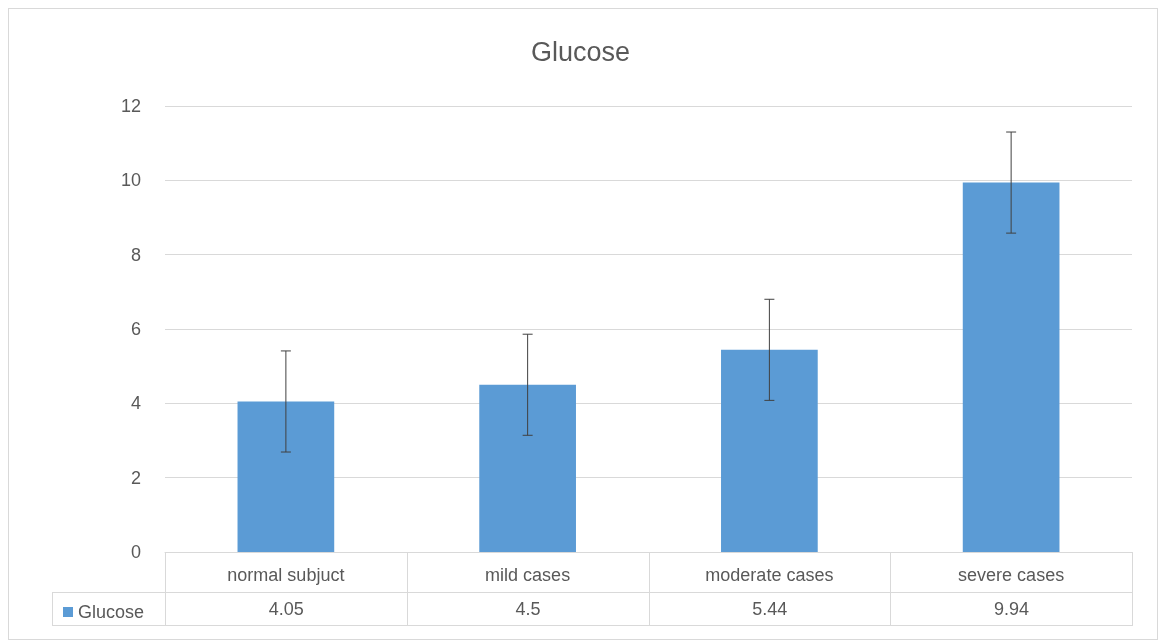  Describe the element at coordinates (111, 612) in the screenshot. I see `legend-label: Glucose` at that location.